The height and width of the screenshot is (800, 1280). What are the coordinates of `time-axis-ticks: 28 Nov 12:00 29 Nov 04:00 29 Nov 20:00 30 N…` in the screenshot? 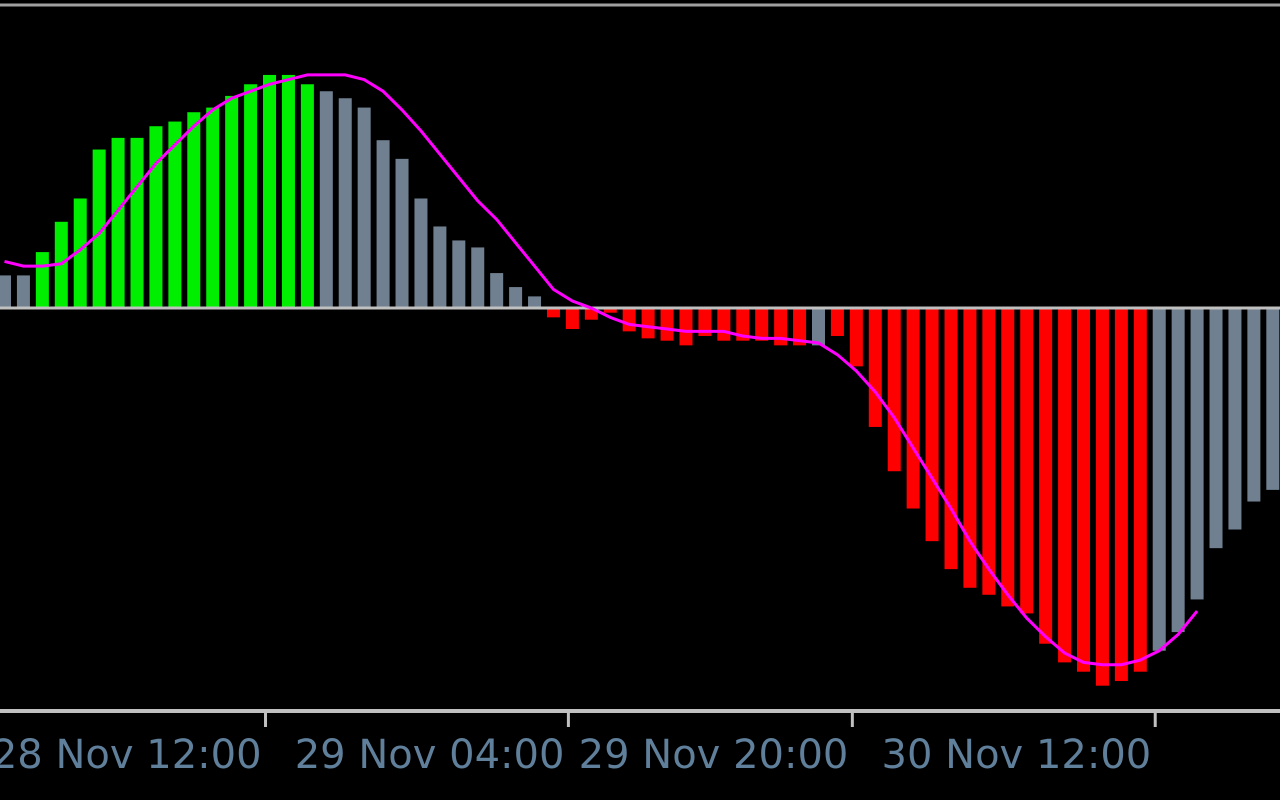 It's located at (578, 744).